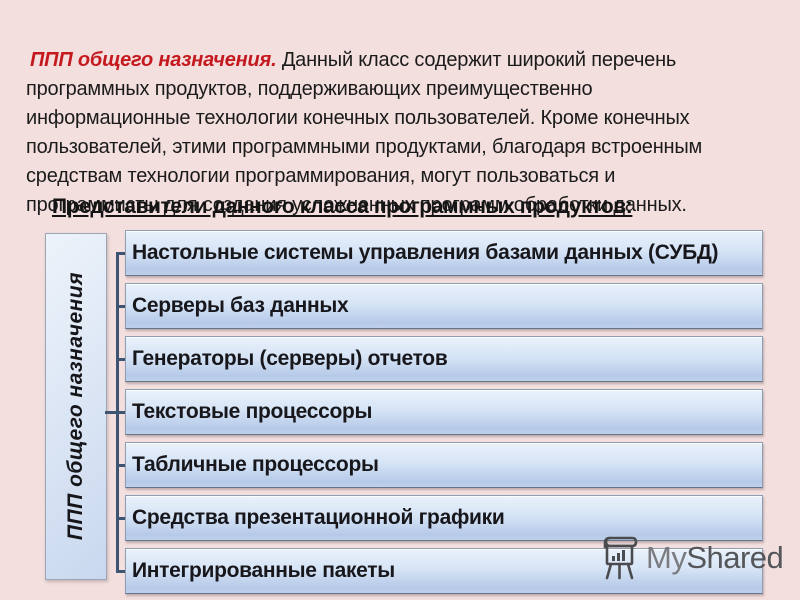 This screenshot has height=600, width=800. What do you see at coordinates (444, 412) in the screenshot?
I see `list-item: Текстовые процессоры` at bounding box center [444, 412].